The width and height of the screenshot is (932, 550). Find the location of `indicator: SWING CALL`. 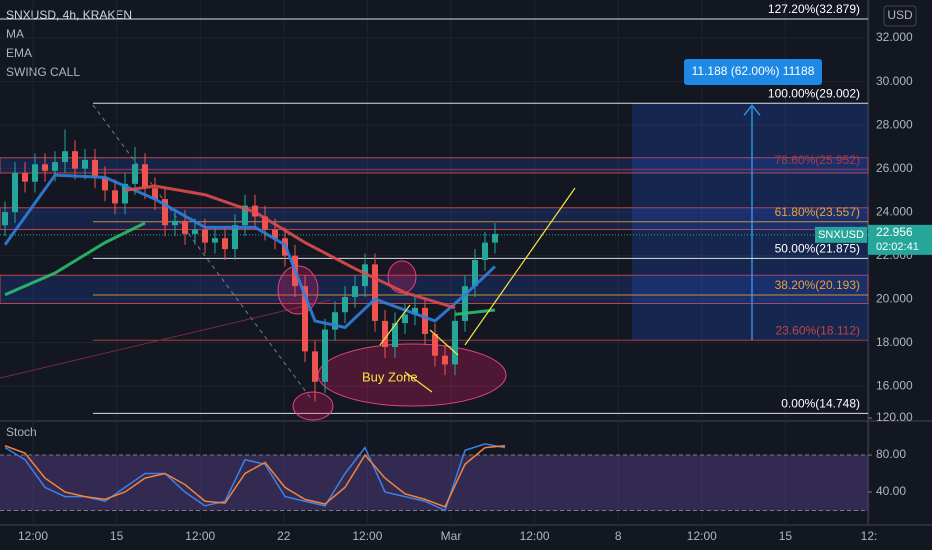

indicator: SWING CALL is located at coordinates (43, 72).